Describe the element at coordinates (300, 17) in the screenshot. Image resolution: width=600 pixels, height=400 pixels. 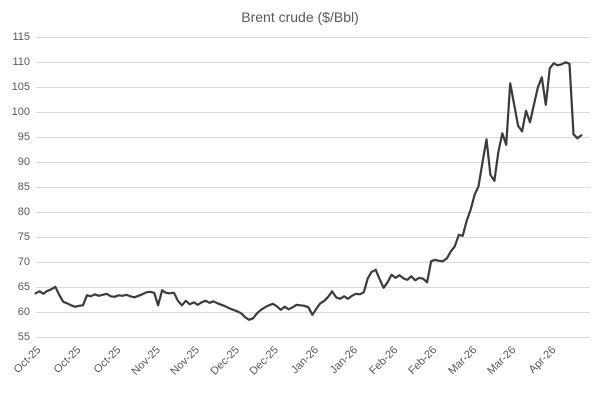
I see `chart-title: Brent crude ($/Bbl)` at that location.